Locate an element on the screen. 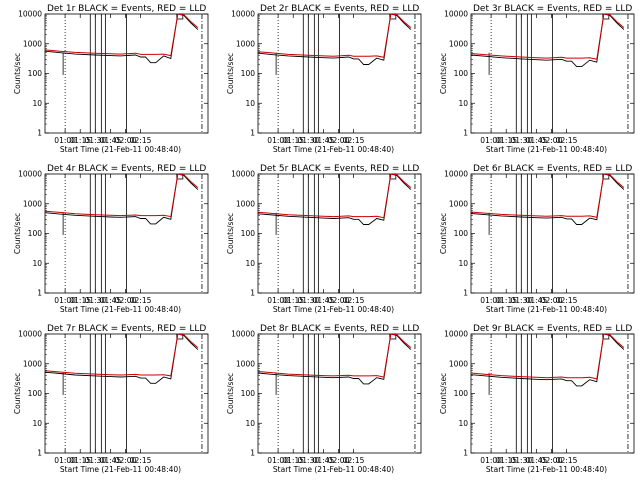 The height and width of the screenshot is (480, 640). chart-title: Det 2r BLACK = Events, RED = LLD is located at coordinates (339, 9).